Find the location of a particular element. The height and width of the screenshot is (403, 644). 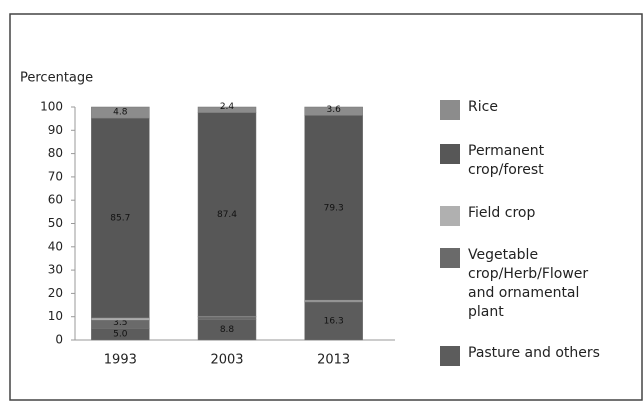

legend-item: Field crop is located at coordinates (535, 215).